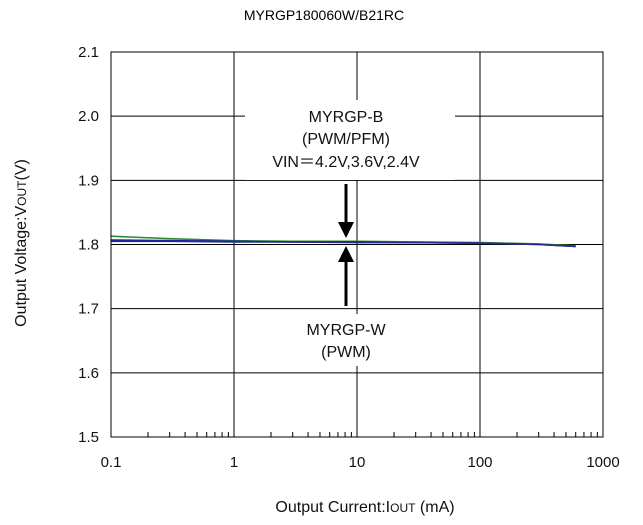 This screenshot has height=525, width=643. What do you see at coordinates (88, 52) in the screenshot?
I see `y-tick-label: 2.1` at bounding box center [88, 52].